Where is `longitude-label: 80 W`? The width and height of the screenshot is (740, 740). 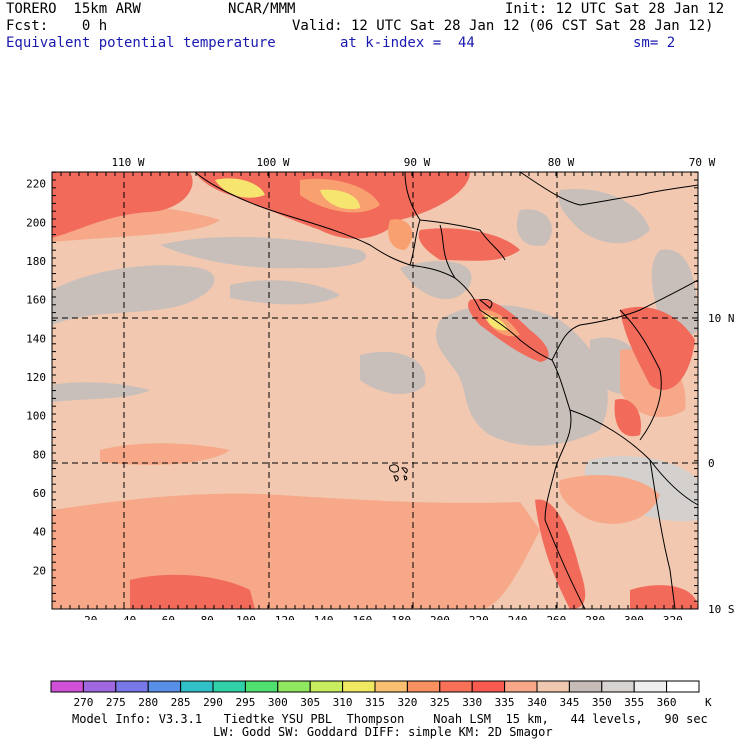
longitude-label: 80 W is located at coordinates (561, 162).